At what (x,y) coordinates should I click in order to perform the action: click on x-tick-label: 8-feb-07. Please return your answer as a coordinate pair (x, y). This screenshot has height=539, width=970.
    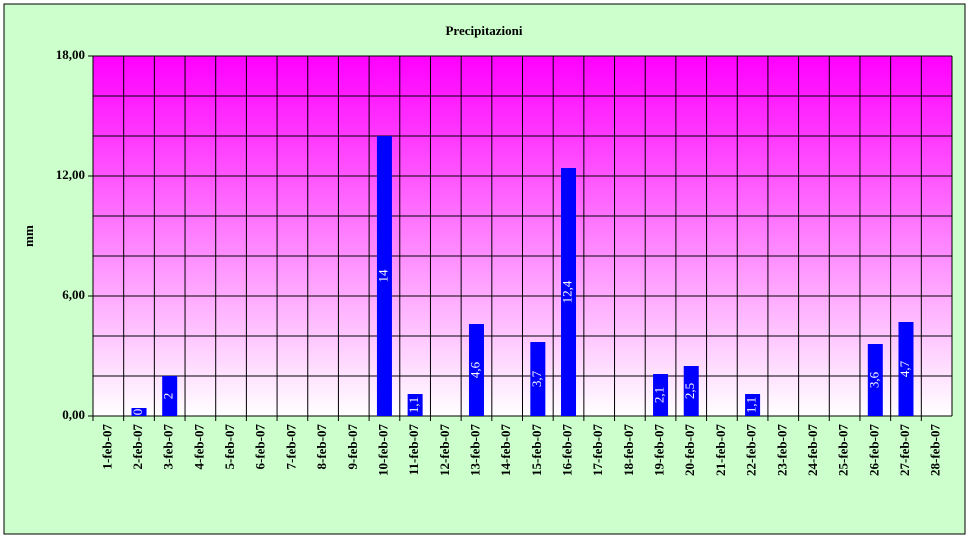
    Looking at the image, I should click on (321, 447).